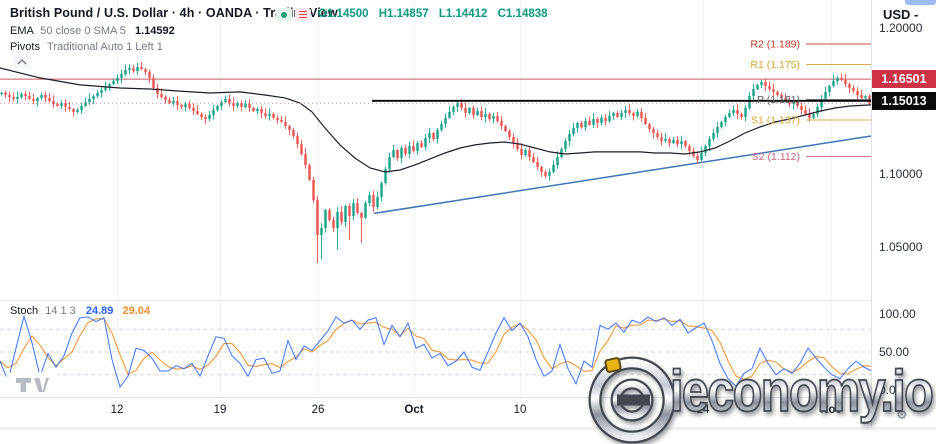 Image resolution: width=936 pixels, height=444 pixels. Describe the element at coordinates (284, 14) in the screenshot. I see `market-open-icon` at that location.